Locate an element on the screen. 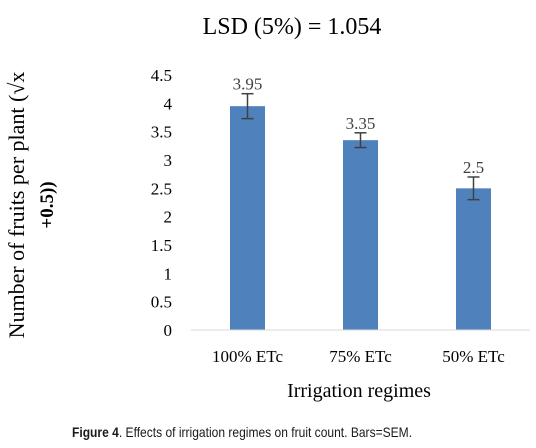 Image resolution: width=536 pixels, height=448 pixels. x-tick-label: 50% ETc is located at coordinates (473, 356).